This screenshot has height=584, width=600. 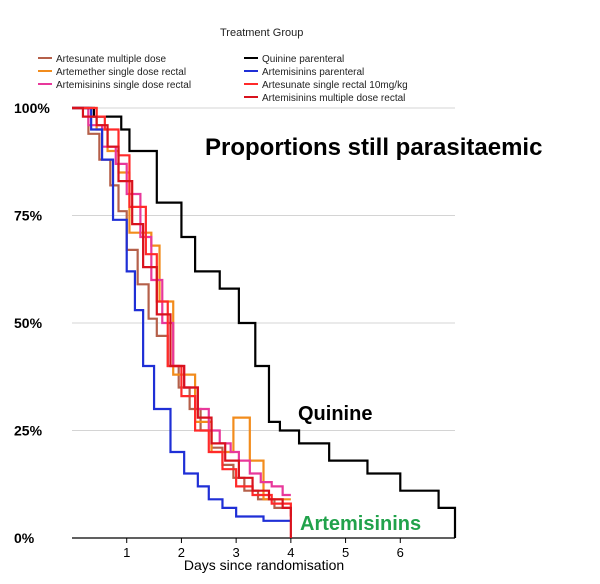 What do you see at coordinates (123, 85) in the screenshot?
I see `legend-entry: Artemisinins single dose rectal` at bounding box center [123, 85].